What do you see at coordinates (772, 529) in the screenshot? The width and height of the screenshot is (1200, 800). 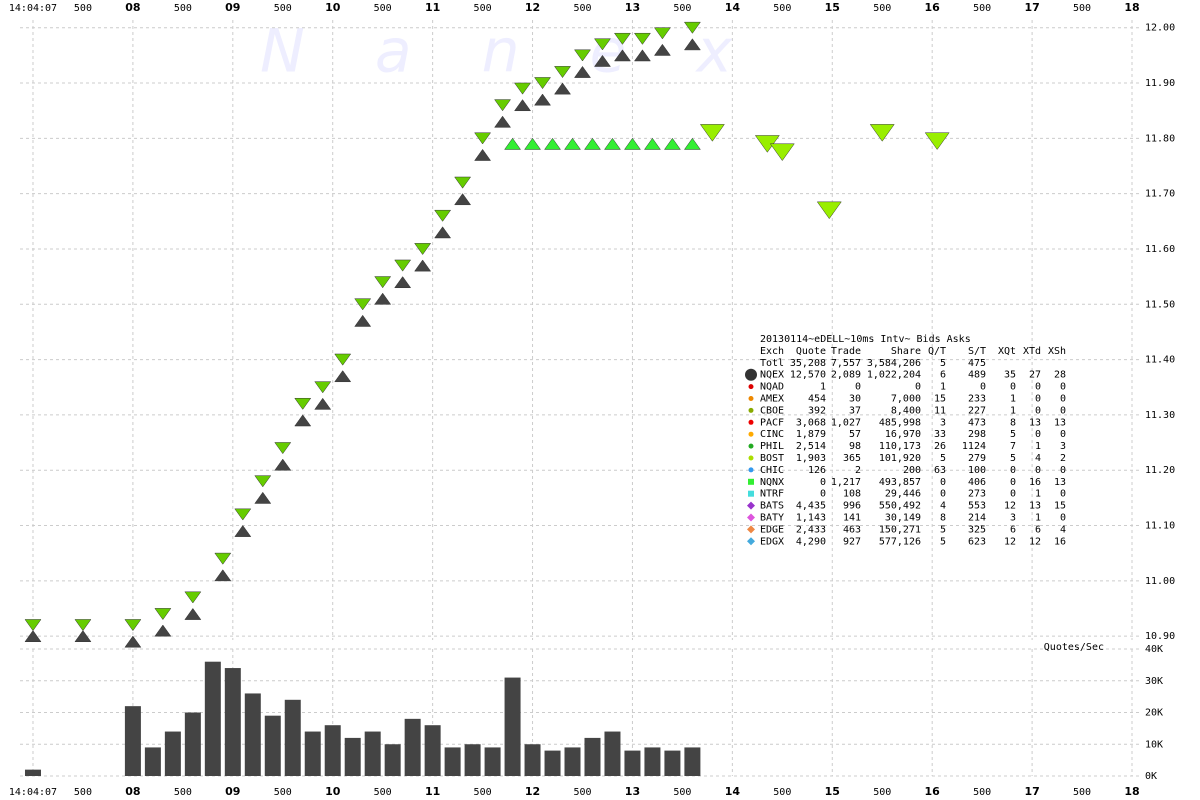 I see `legend-cell: EDGE` at bounding box center [772, 529].